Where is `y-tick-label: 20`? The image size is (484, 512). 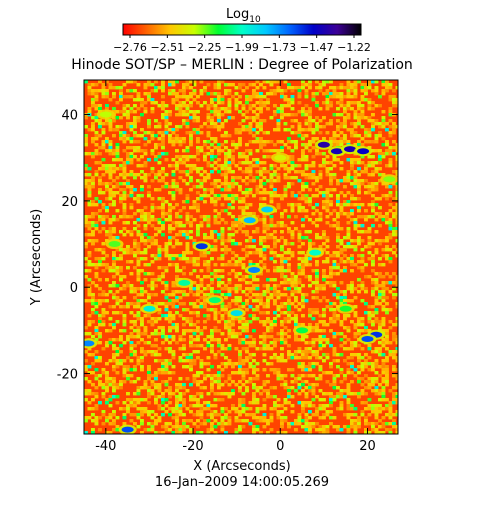
y-tick-label: 20 is located at coordinates (69, 202).